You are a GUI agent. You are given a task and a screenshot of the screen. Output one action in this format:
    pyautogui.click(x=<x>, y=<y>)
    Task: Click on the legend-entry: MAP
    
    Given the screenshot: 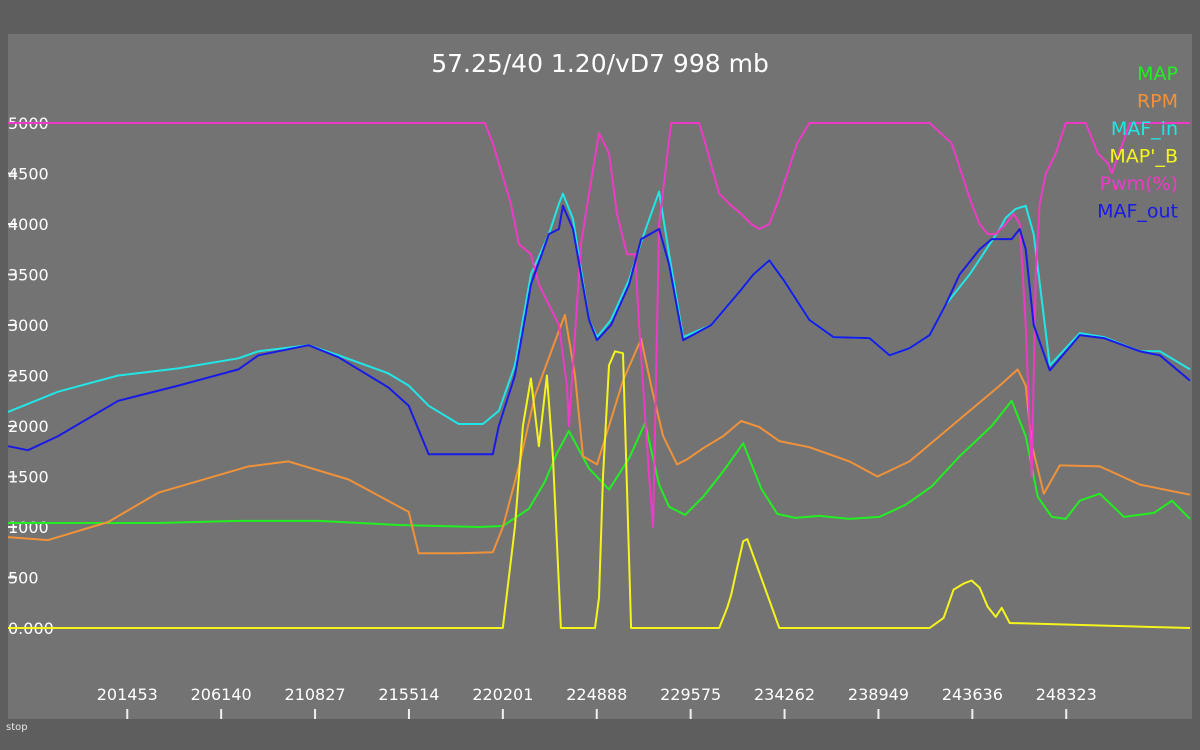 What is the action you would take?
    pyautogui.click(x=1157, y=74)
    